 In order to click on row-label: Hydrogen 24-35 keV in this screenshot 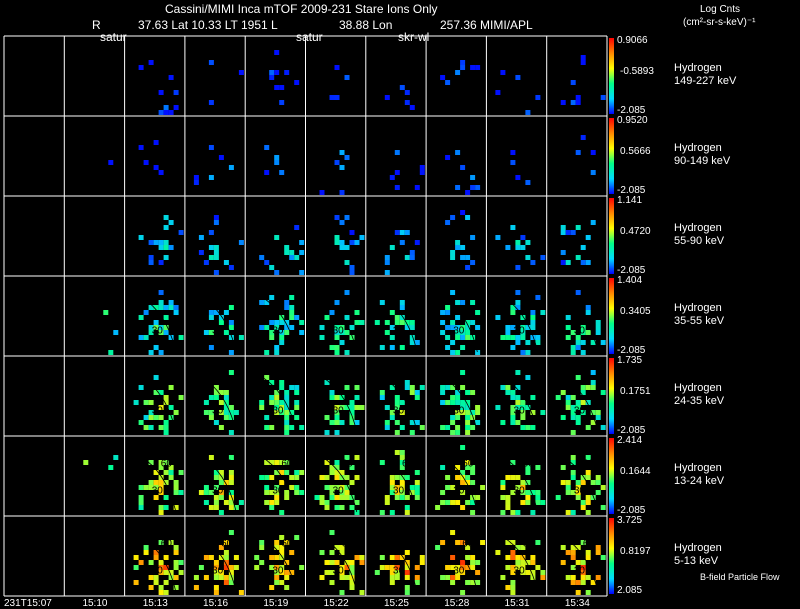, I will do `click(699, 395)`.